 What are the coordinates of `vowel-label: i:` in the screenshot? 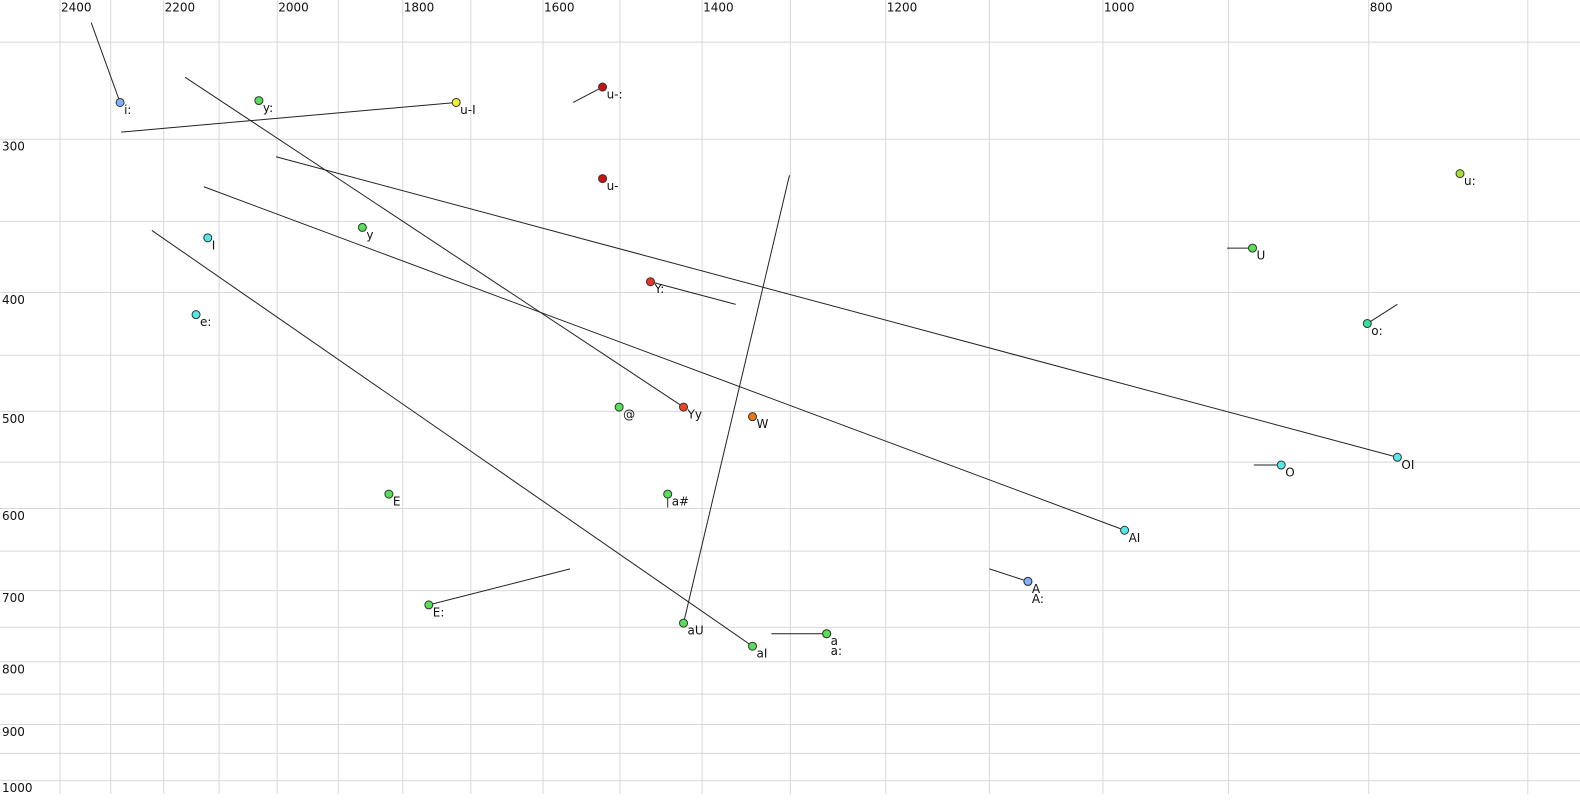 It's located at (127, 110).